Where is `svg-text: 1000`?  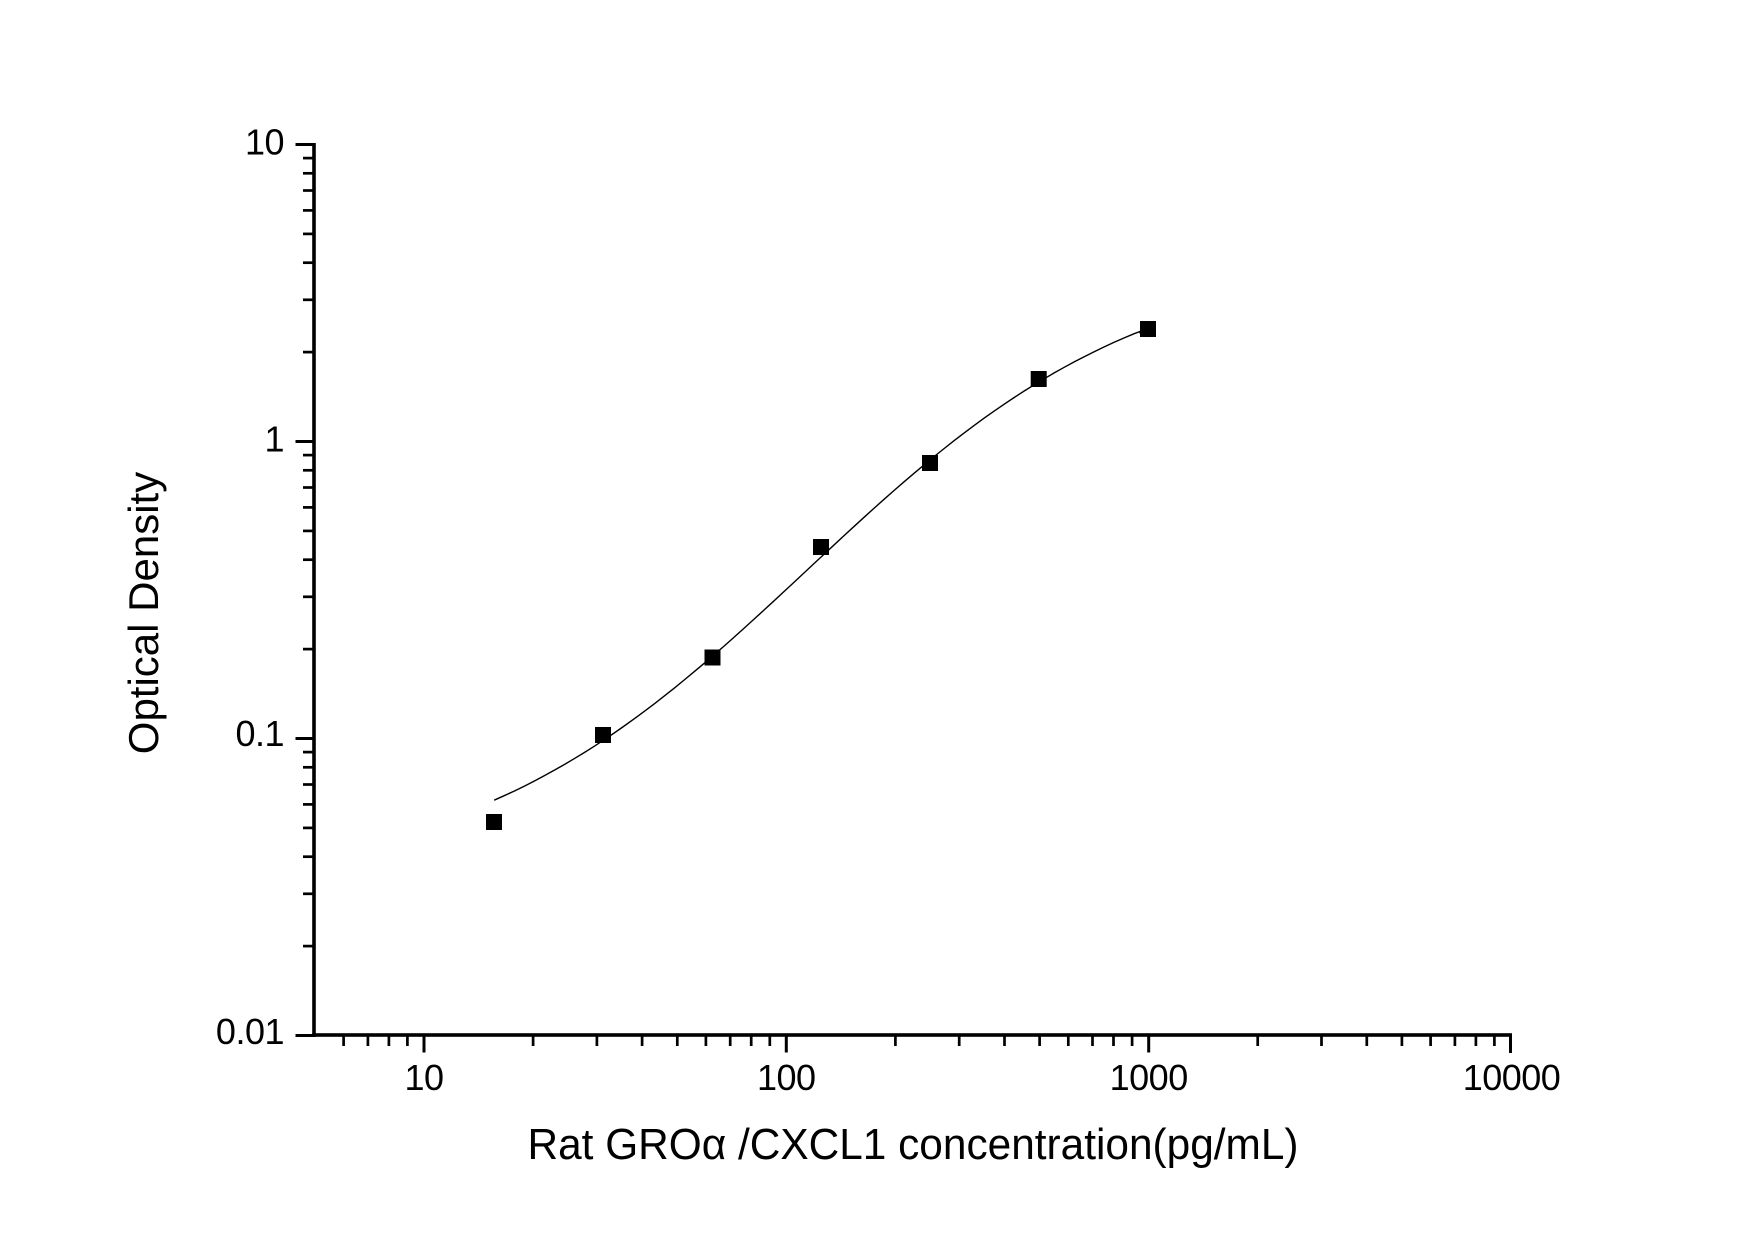 svg-text: 1000 is located at coordinates (1149, 1077).